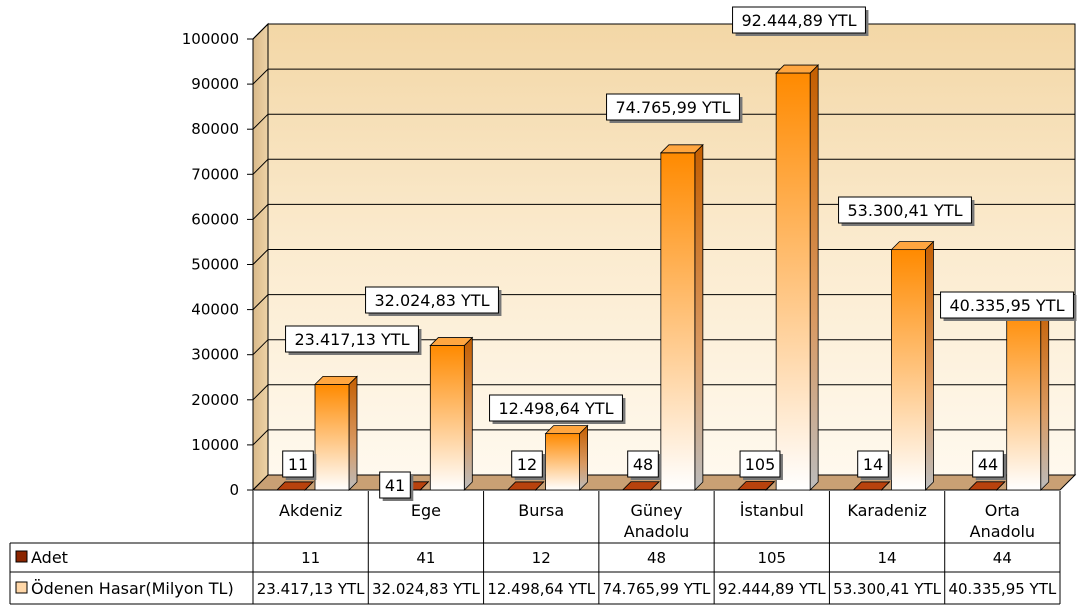 The height and width of the screenshot is (608, 1081). Describe the element at coordinates (215, 219) in the screenshot. I see `y-tick-label: 60000` at that location.